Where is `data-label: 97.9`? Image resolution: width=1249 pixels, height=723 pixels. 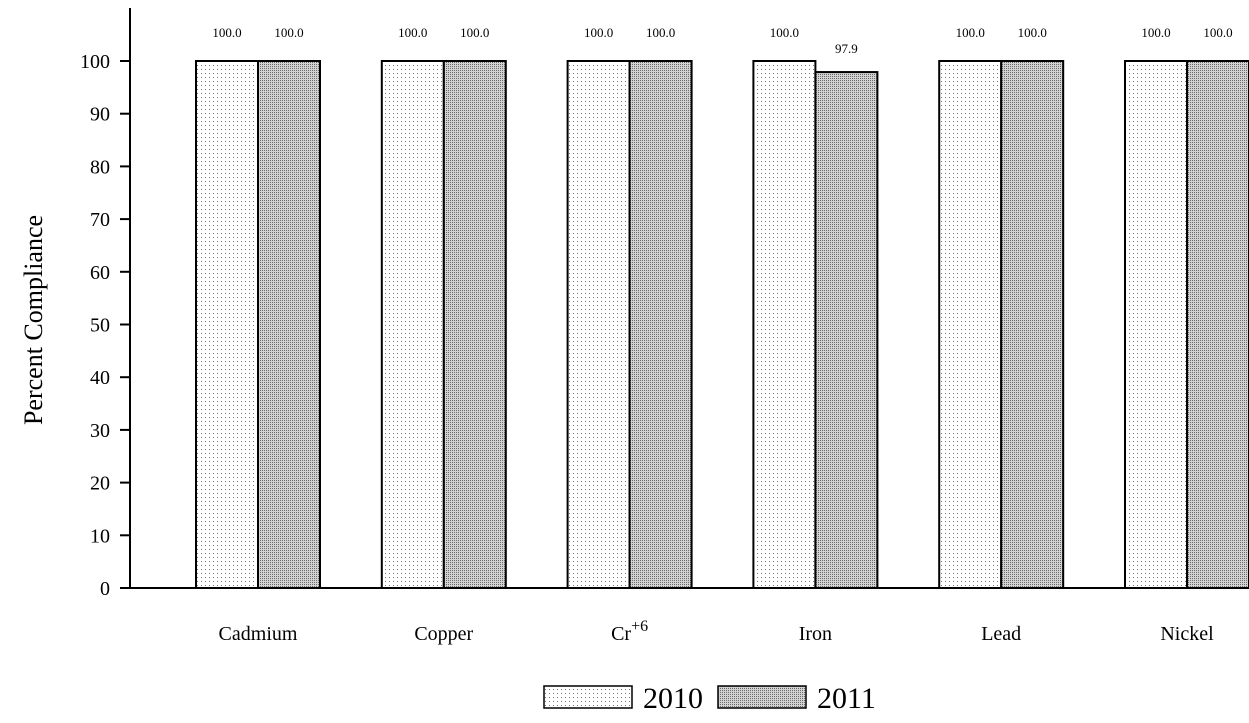 data-label: 97.9 is located at coordinates (846, 48).